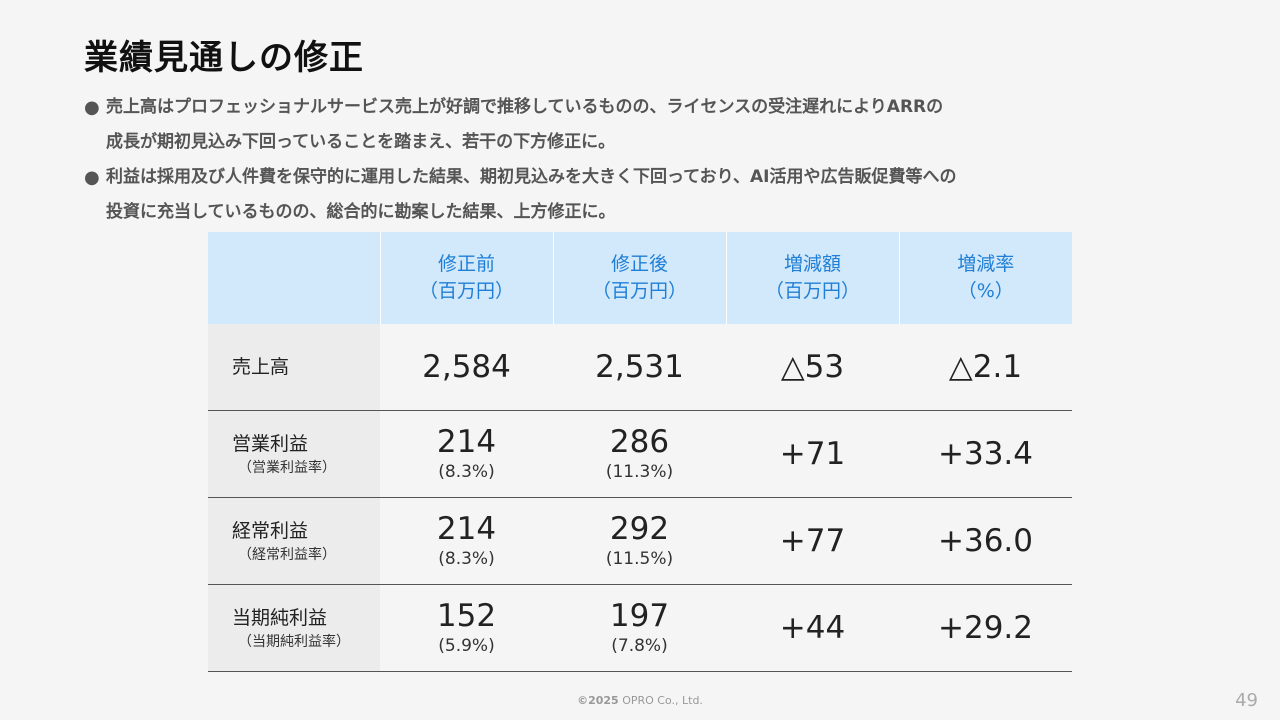 This screenshot has height=720, width=1280. Describe the element at coordinates (986, 264) in the screenshot. I see `column-header-title: 増減率` at that location.